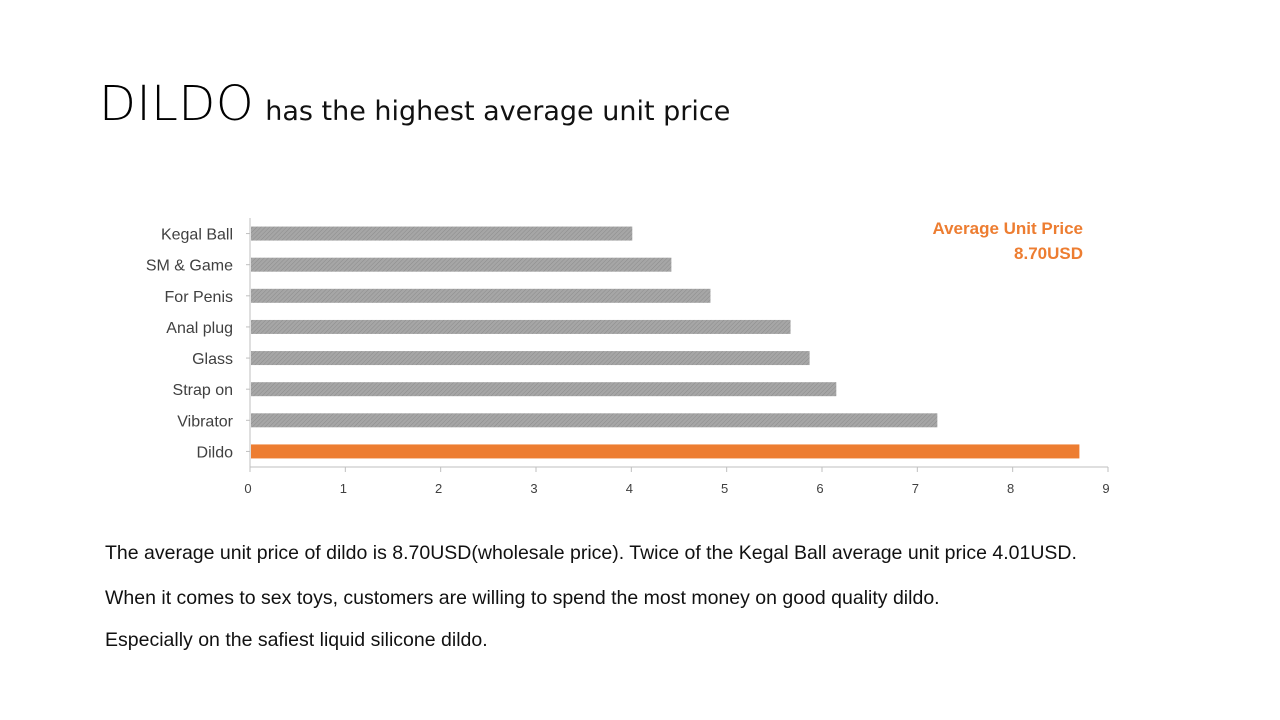 The image size is (1280, 720). What do you see at coordinates (189, 266) in the screenshot?
I see `category-label: SM & Game` at bounding box center [189, 266].